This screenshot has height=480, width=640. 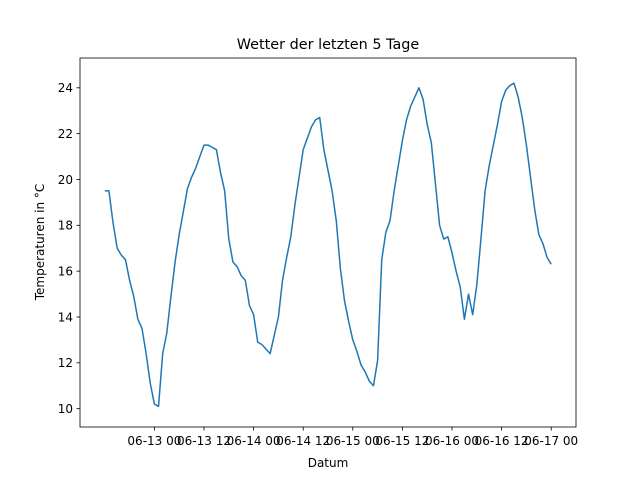 I want to click on y-axis-ticks: 10 12 14 16 18 20 22 24, so click(x=69, y=248).